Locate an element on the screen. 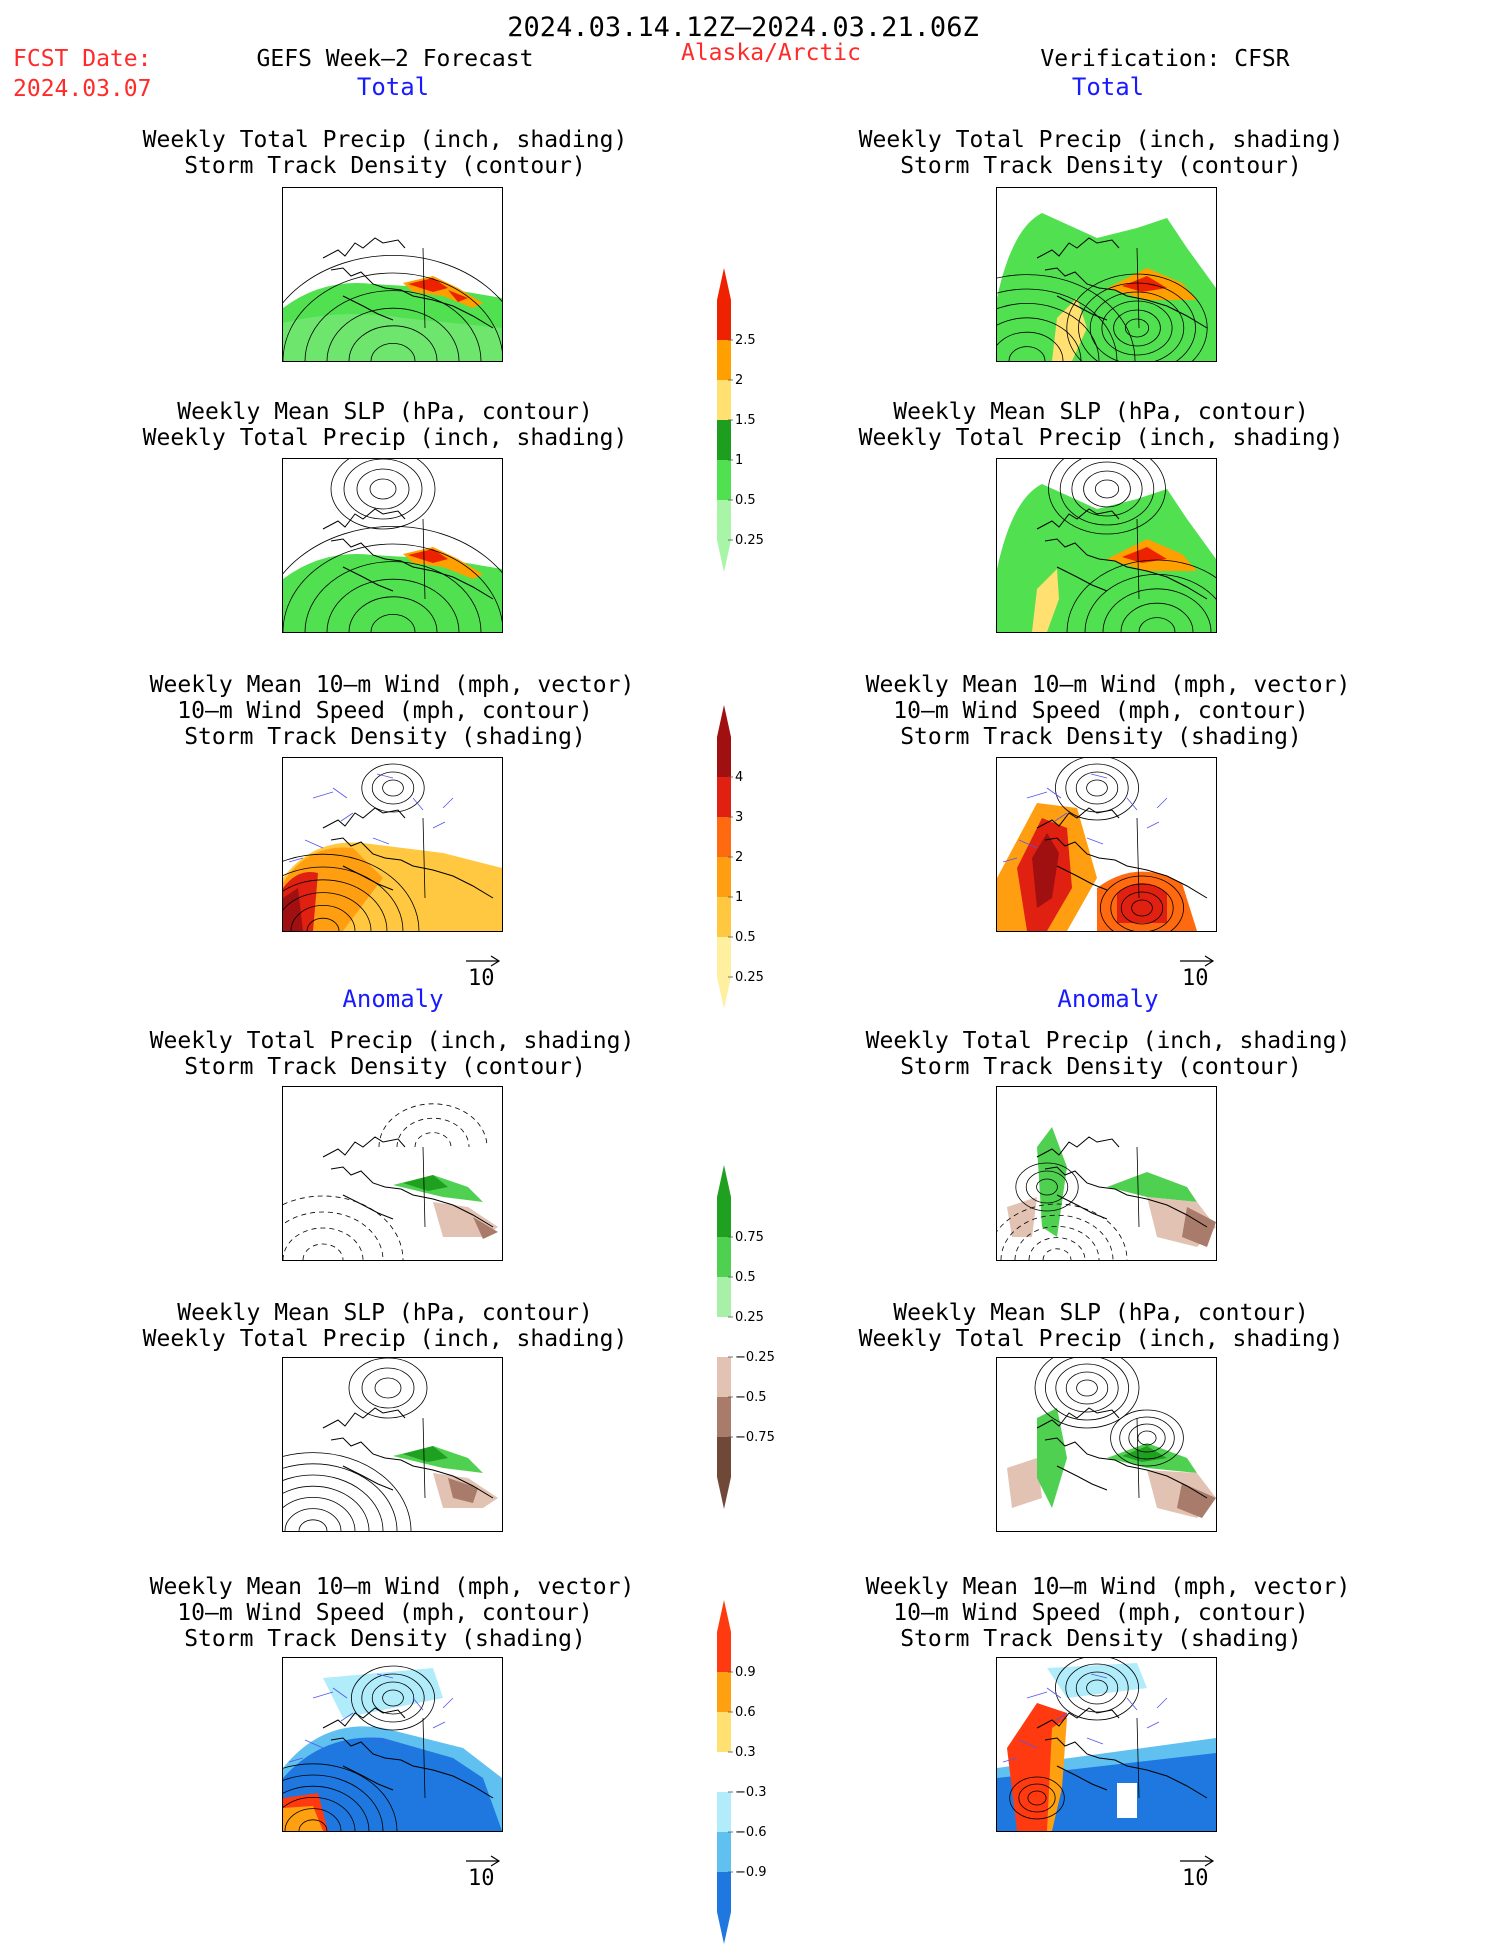 This screenshot has height=1944, width=1487. fcst-date-label: FCST Date: is located at coordinates (82, 59).